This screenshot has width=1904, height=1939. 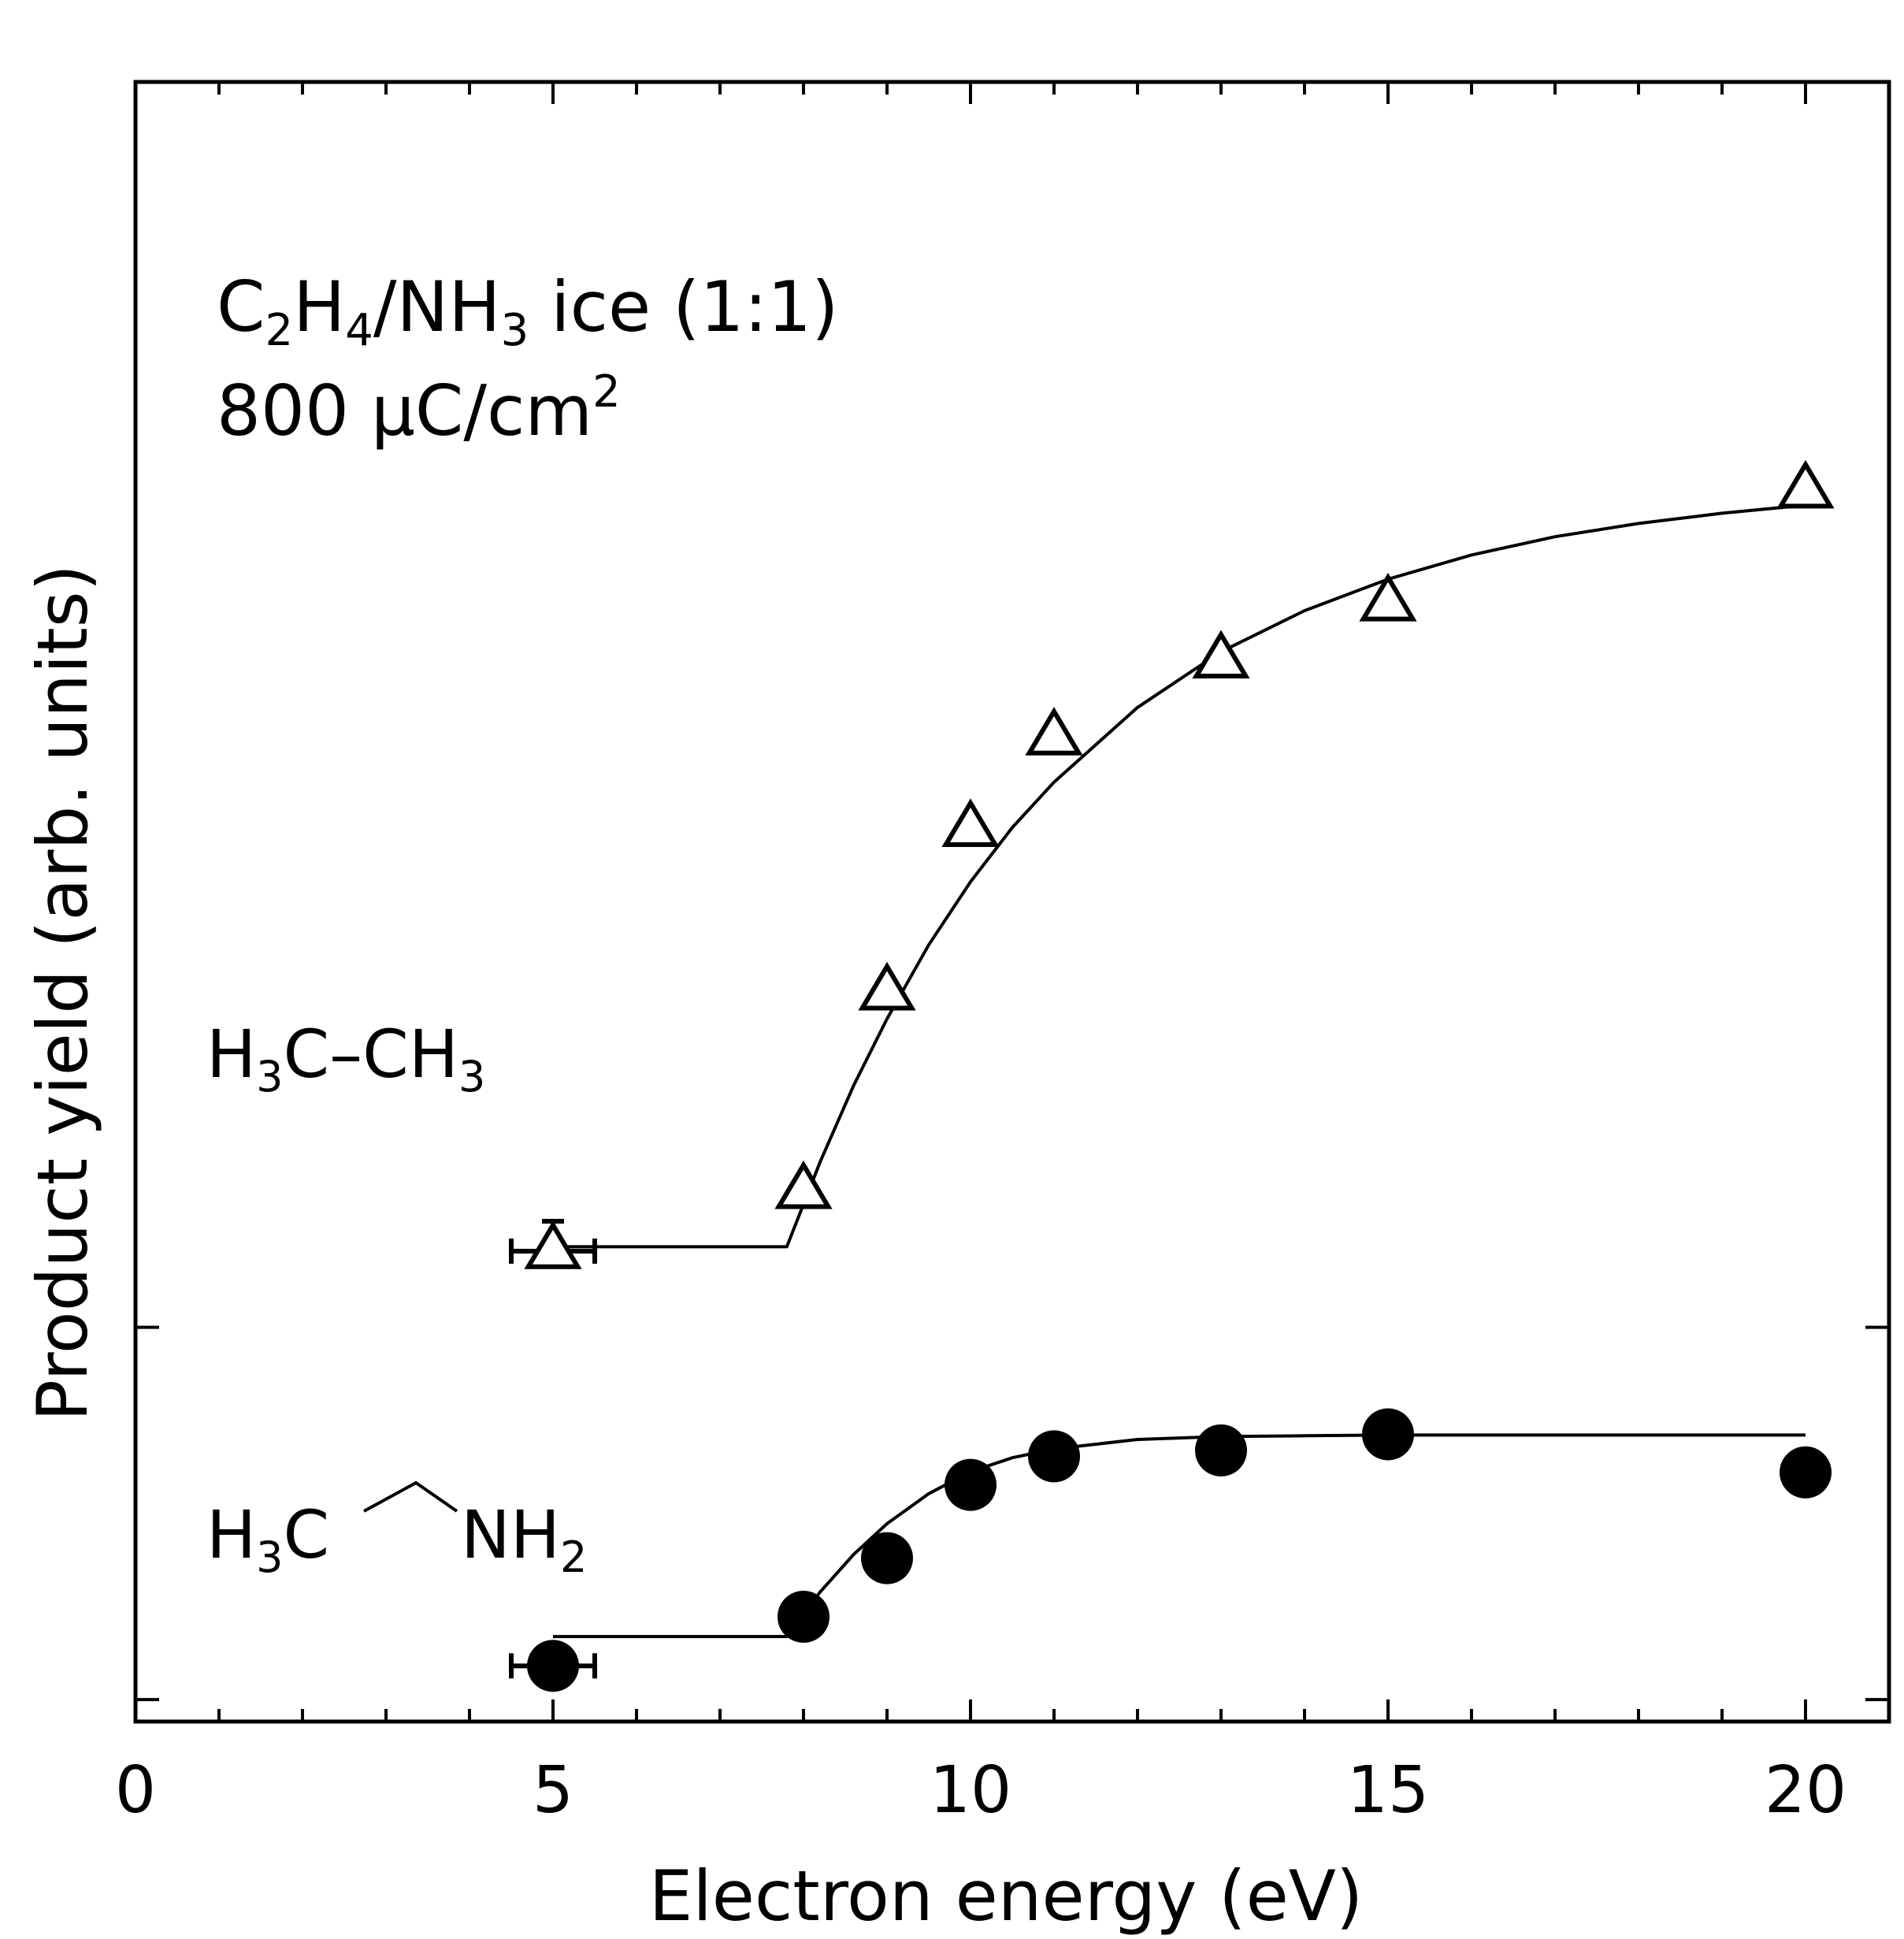 What do you see at coordinates (970, 1790) in the screenshot?
I see `x-tick-label-10: 10` at bounding box center [970, 1790].